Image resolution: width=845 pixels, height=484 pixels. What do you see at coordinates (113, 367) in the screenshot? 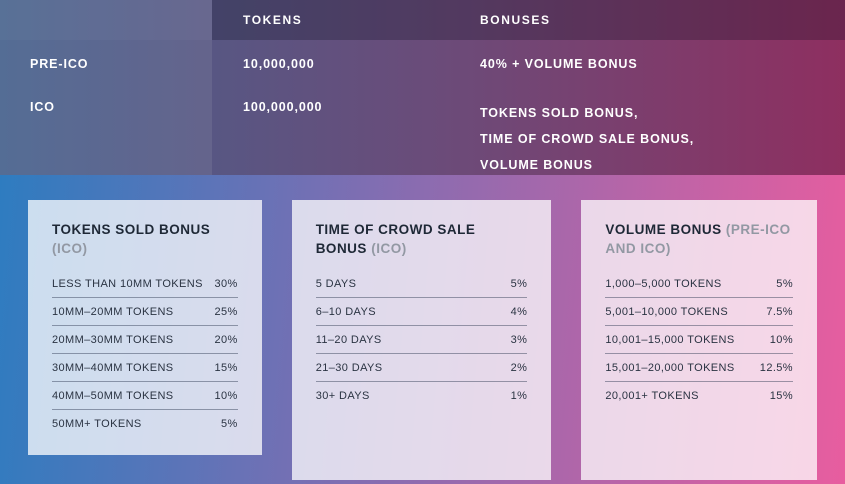
I see `row-label: 30MM–40MM TOKENS` at bounding box center [113, 367].